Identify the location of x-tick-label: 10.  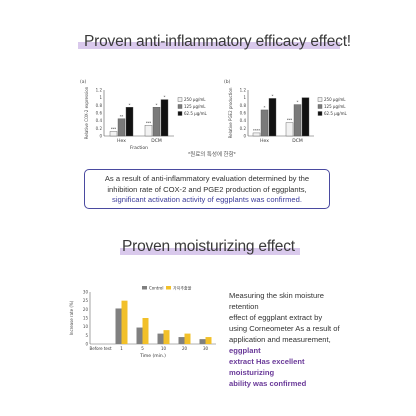
(164, 348).